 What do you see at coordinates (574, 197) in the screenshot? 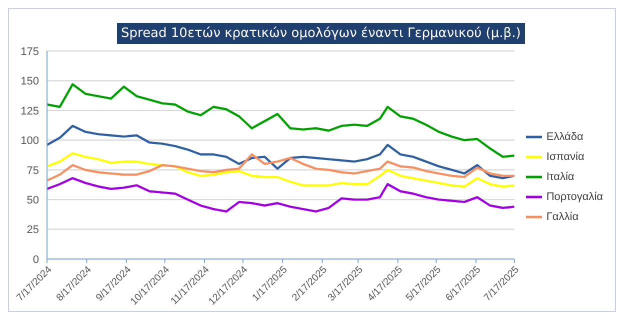
I see `legend-label: Πορτογαλία` at bounding box center [574, 197].